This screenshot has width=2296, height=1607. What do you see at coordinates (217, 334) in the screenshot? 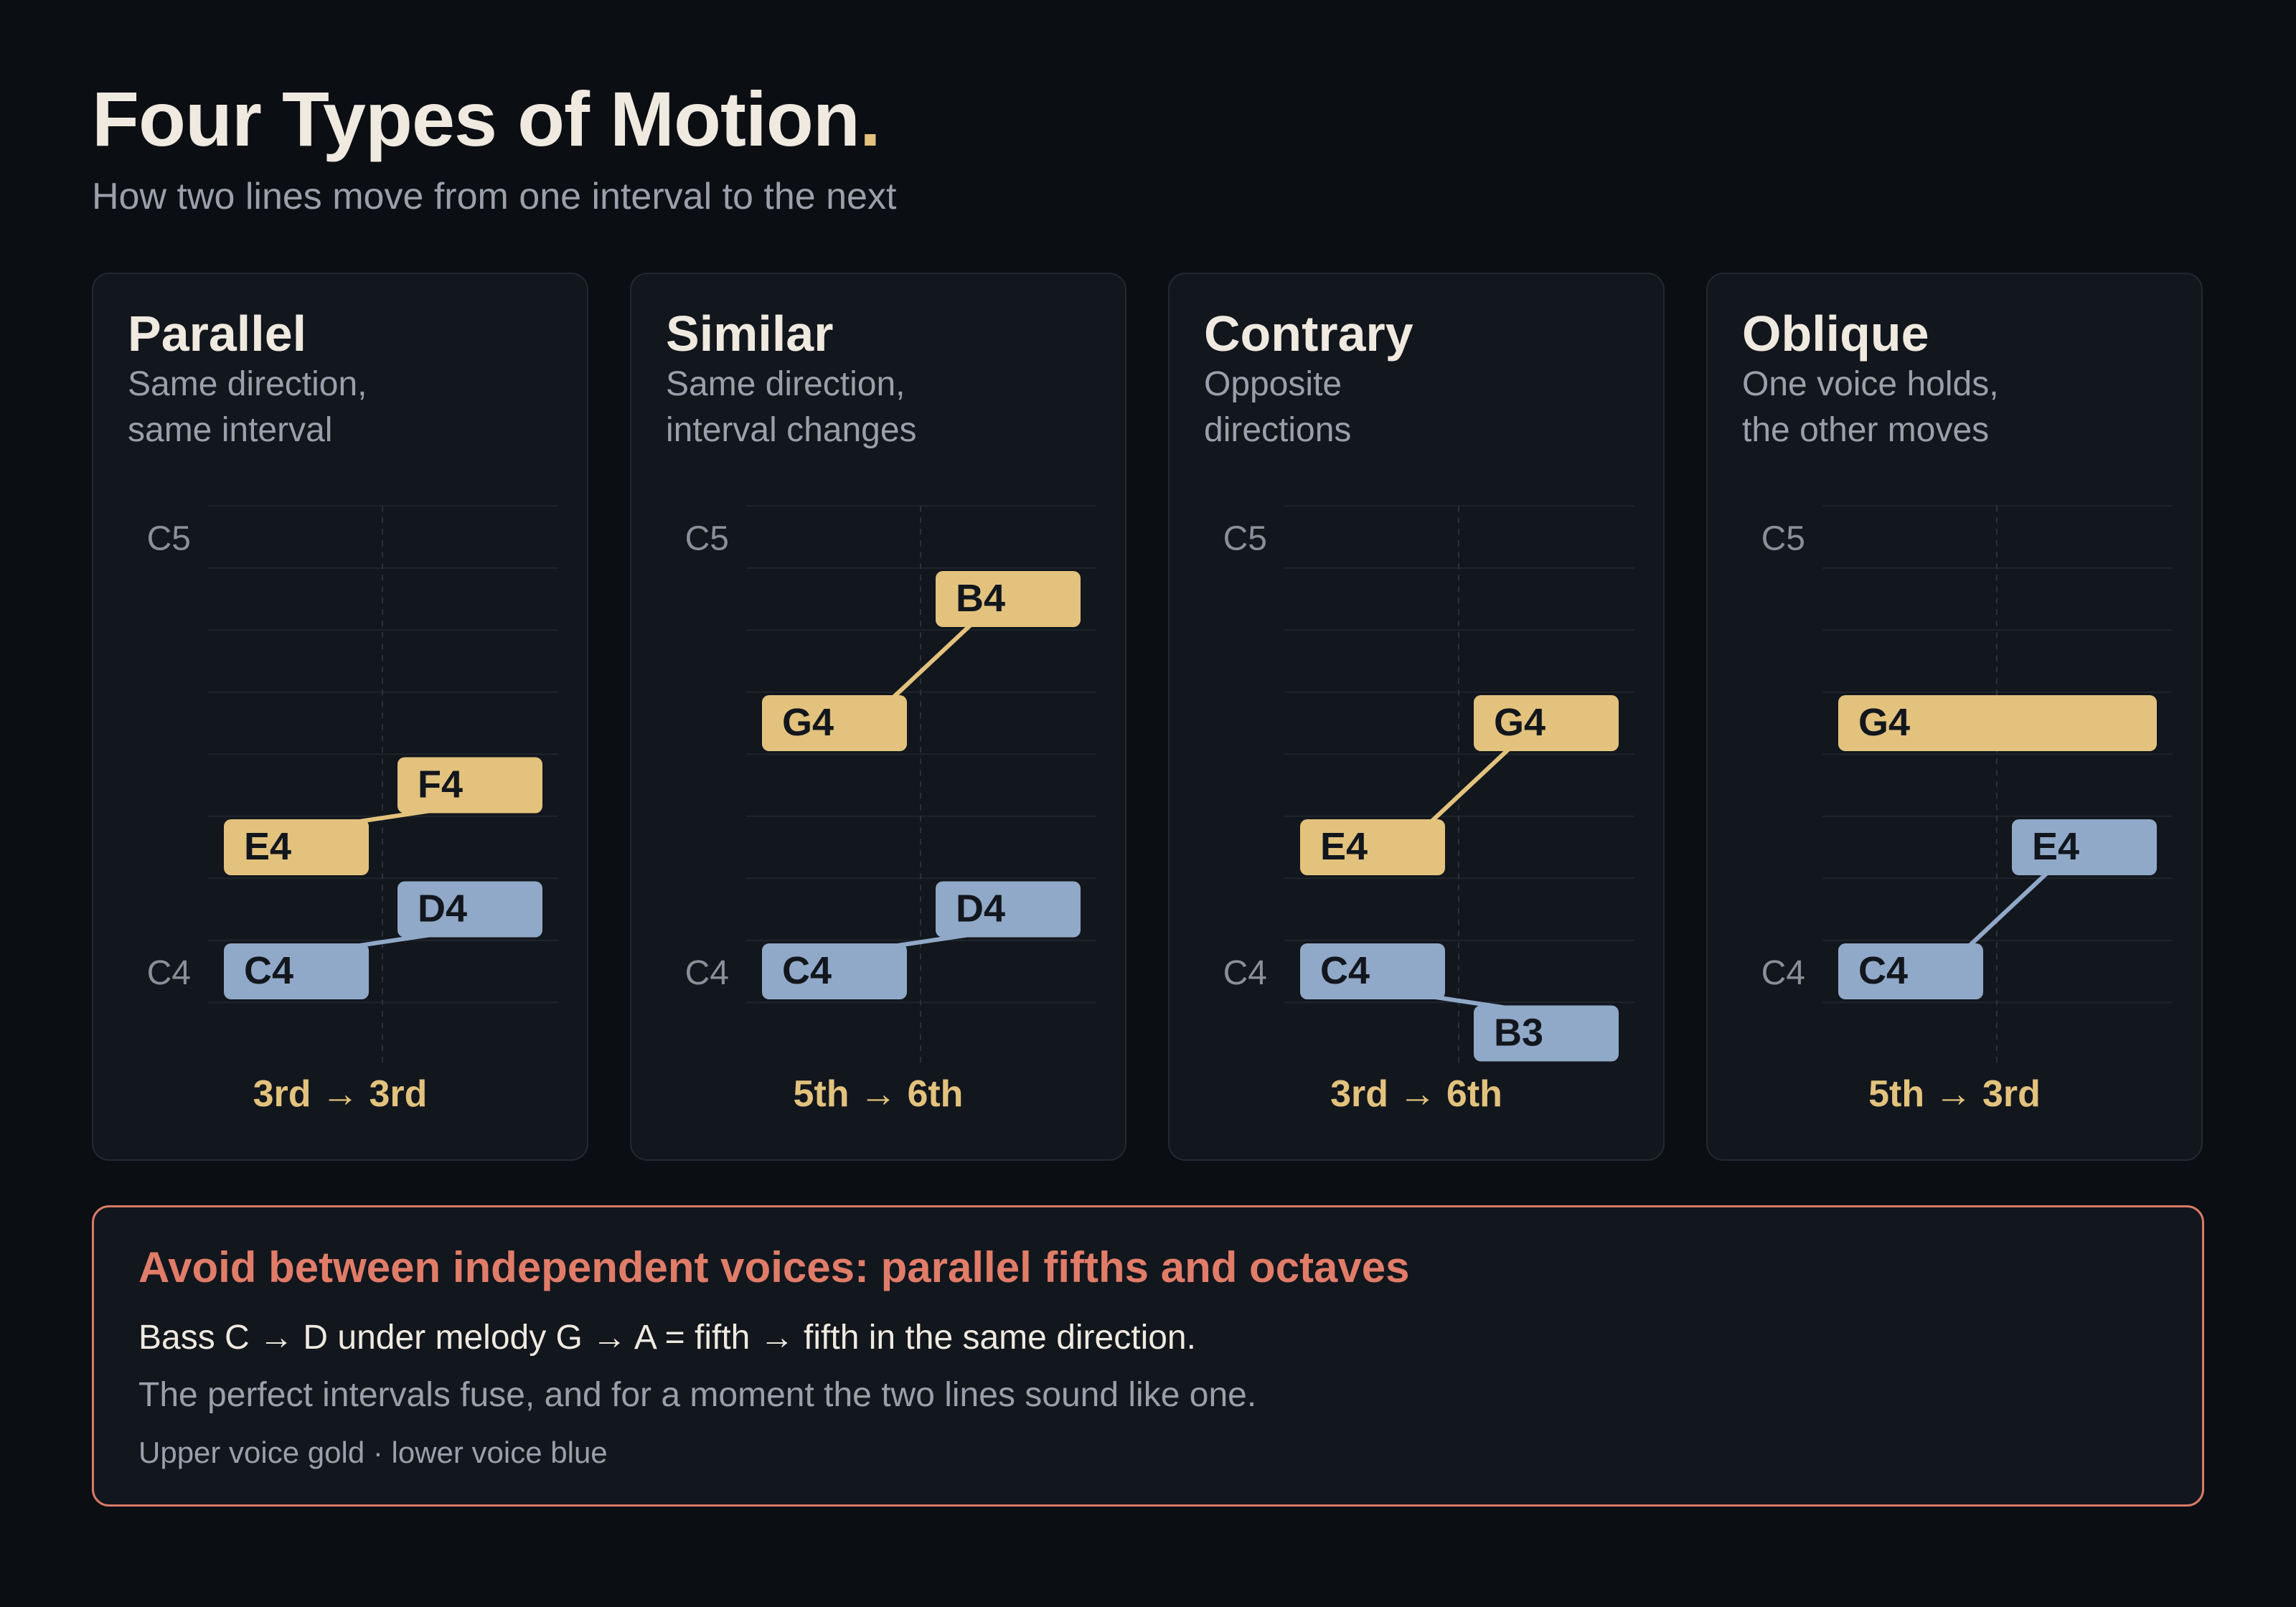
I see `card-title: Parallel` at bounding box center [217, 334].